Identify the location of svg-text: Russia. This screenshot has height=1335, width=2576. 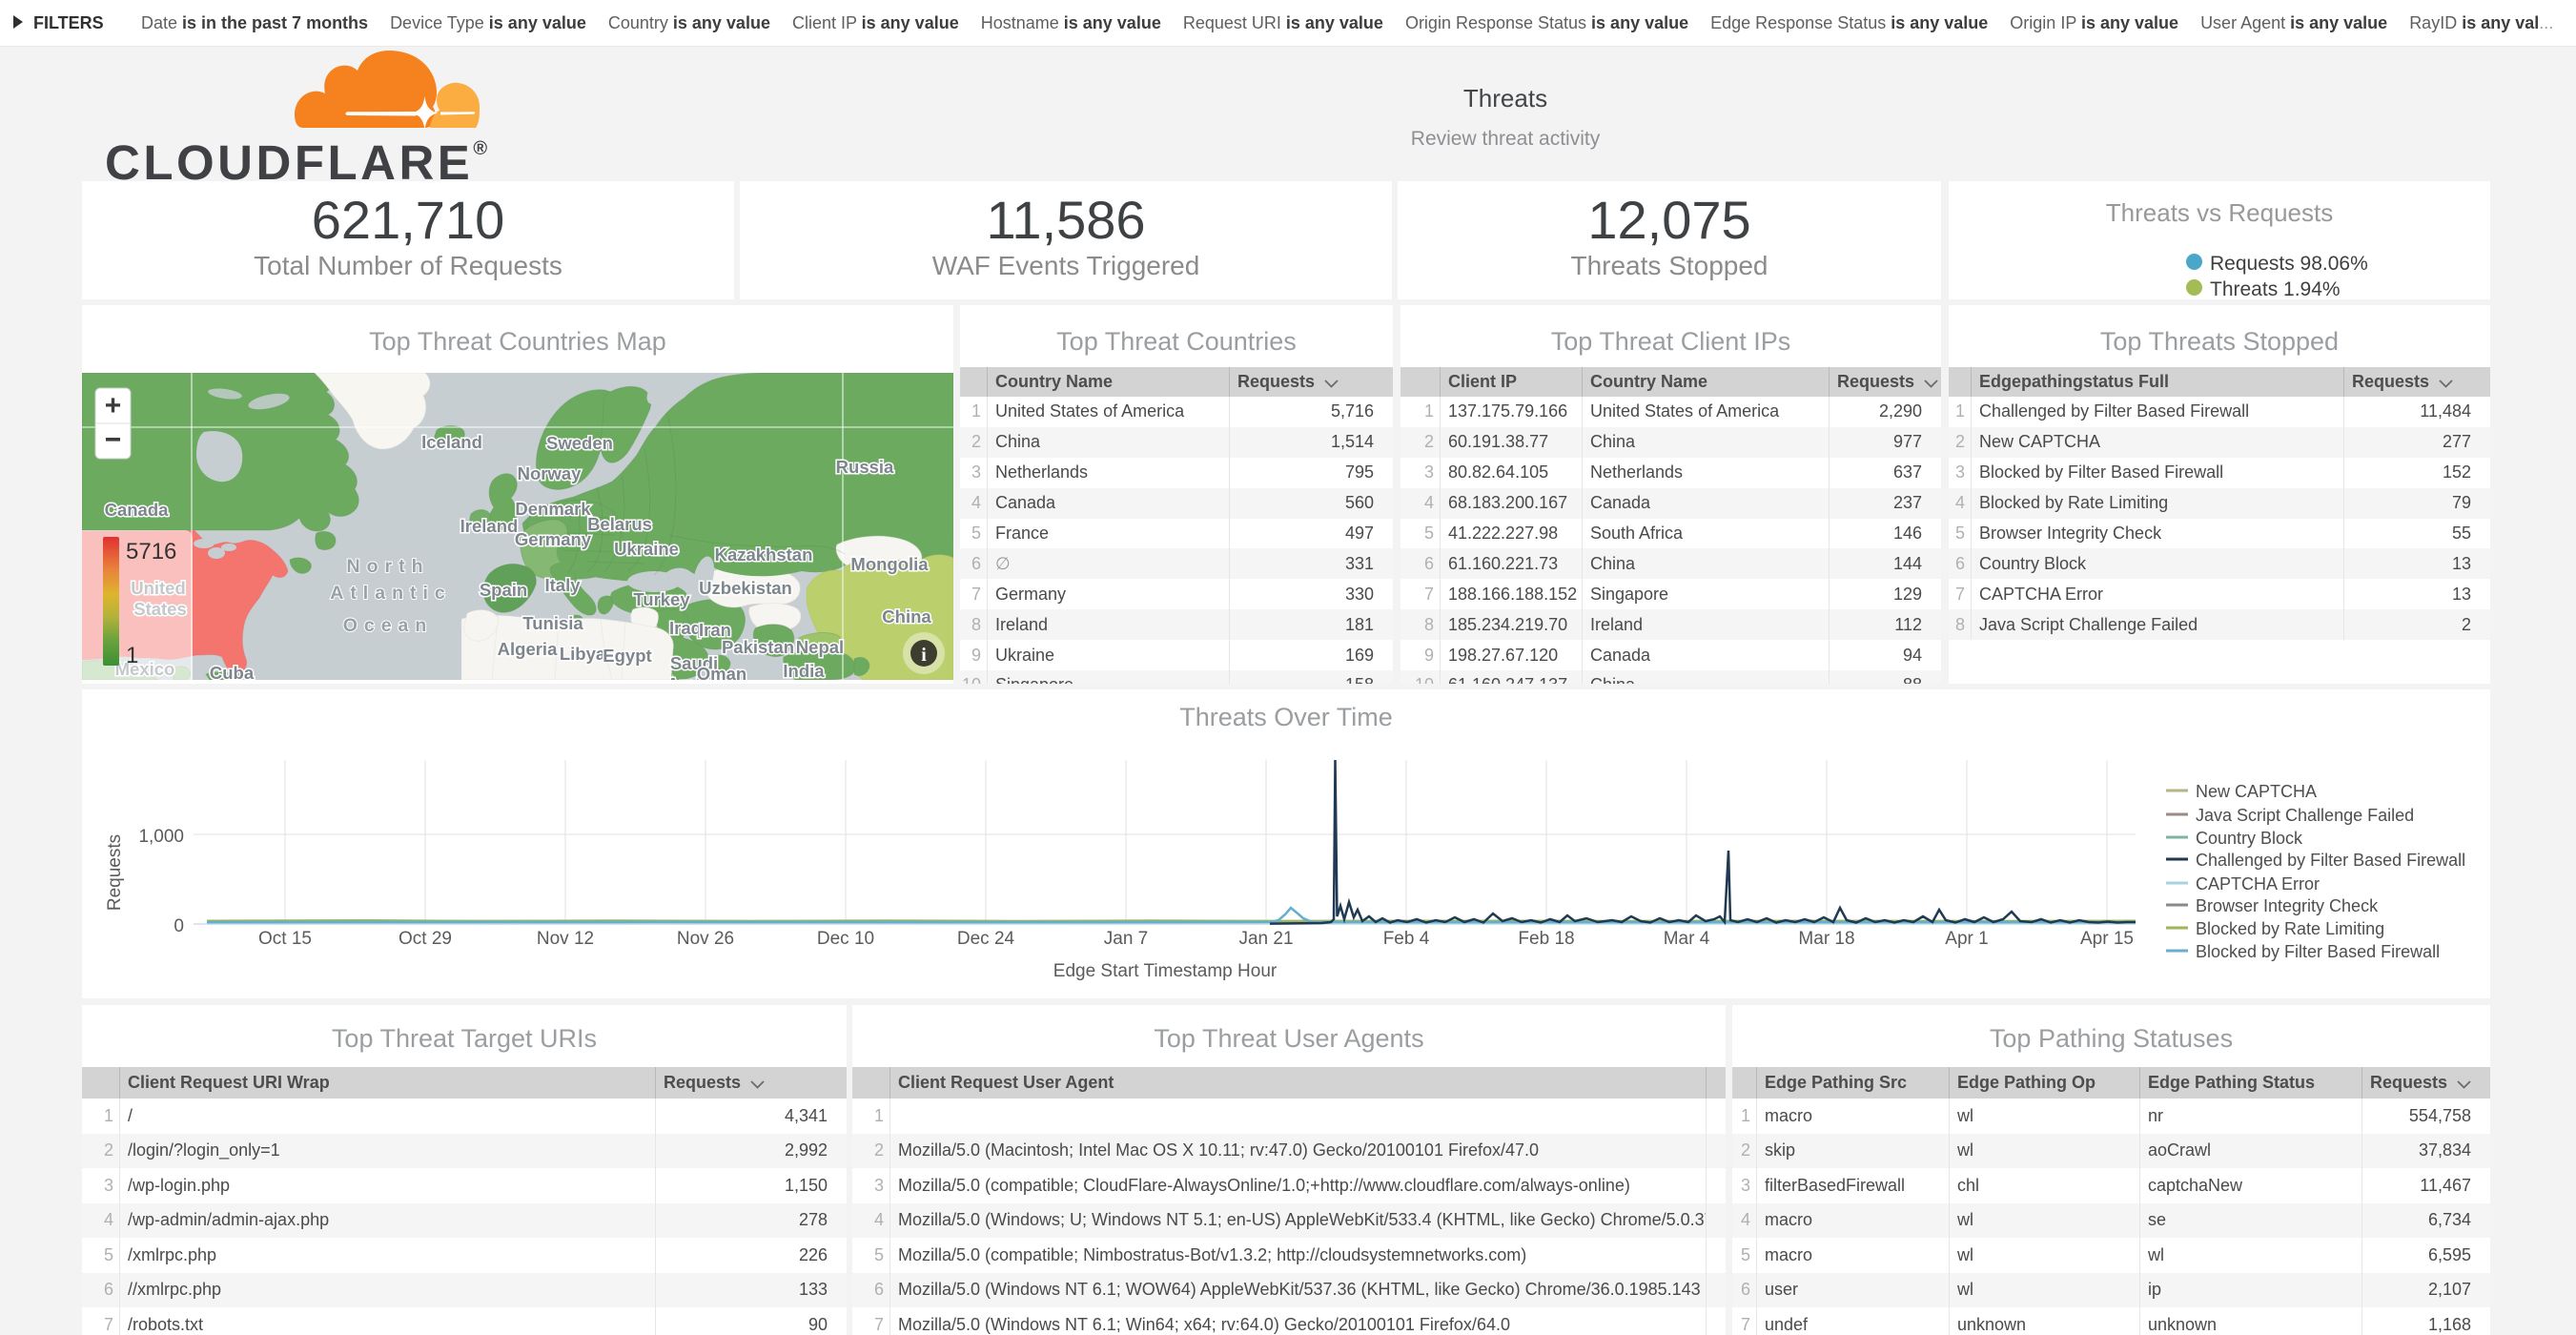
(865, 467).